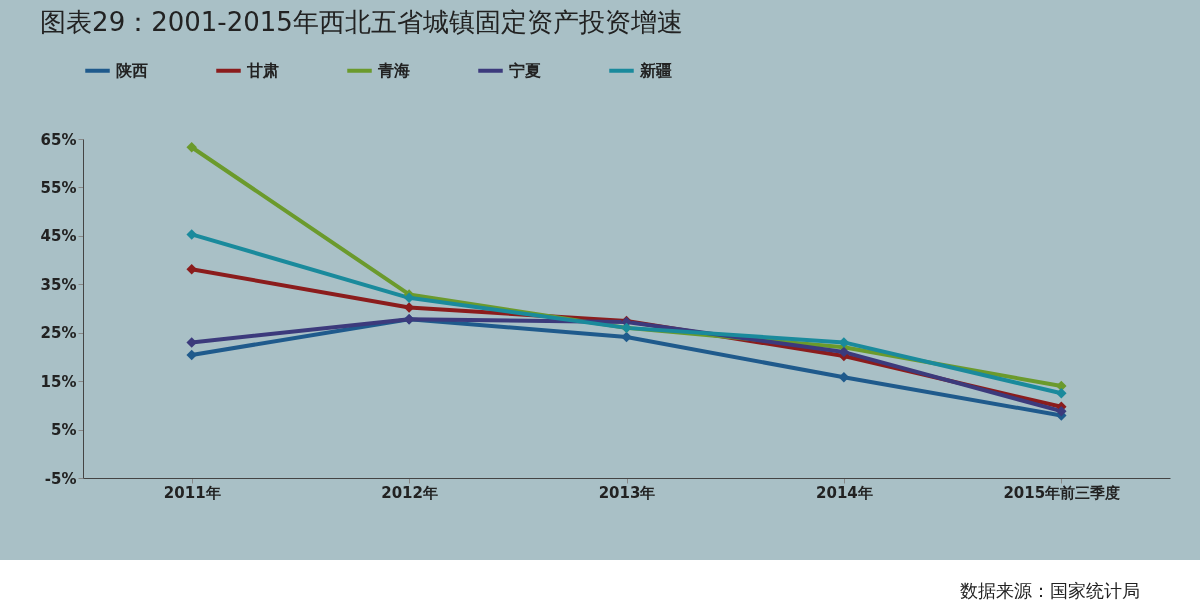  Describe the element at coordinates (132, 70) in the screenshot. I see `legend-label: 陕西` at that location.